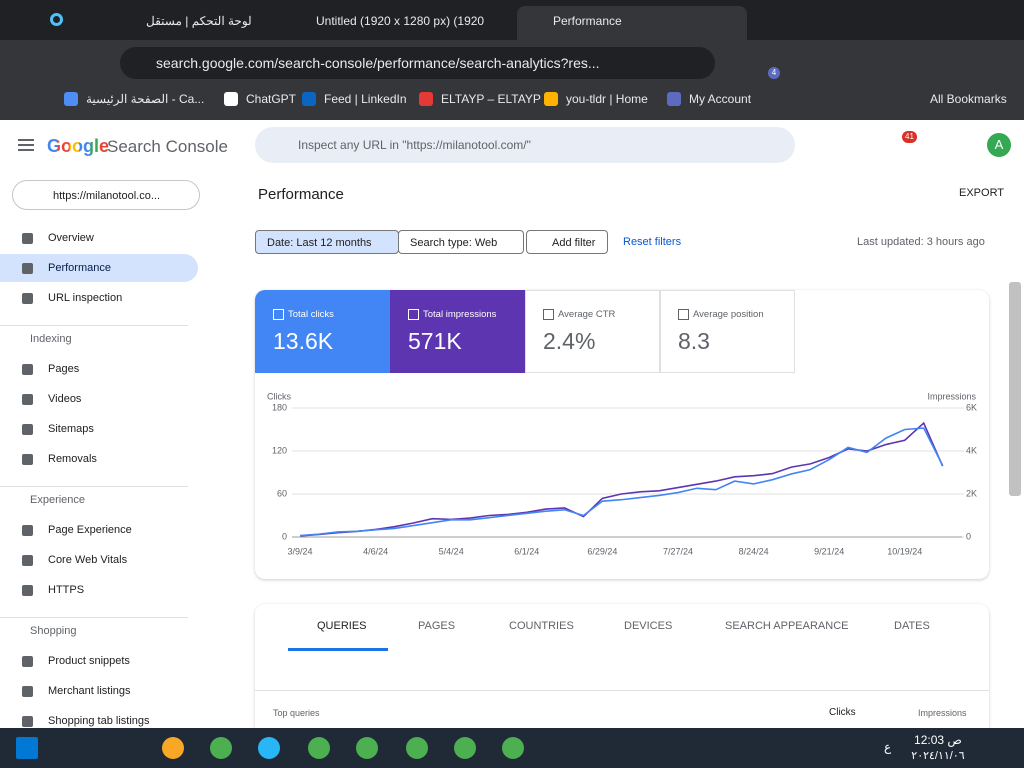 Image resolution: width=1024 pixels, height=768 pixels. Describe the element at coordinates (89, 691) in the screenshot. I see `nav-item: Merchant listings` at that location.